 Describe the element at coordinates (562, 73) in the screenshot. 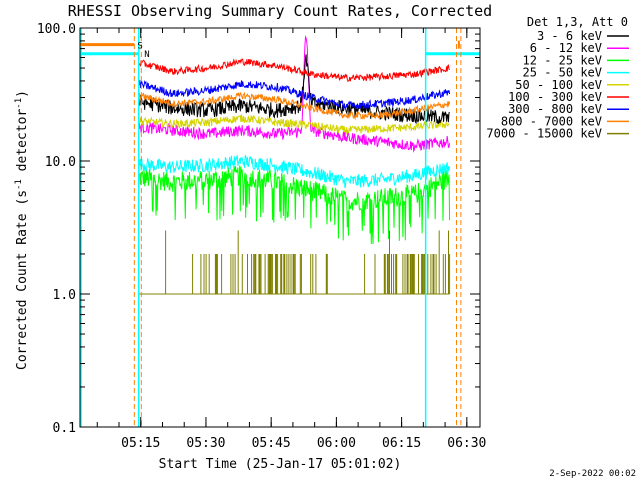

I see `legend-label: 25 - 50 keV` at that location.